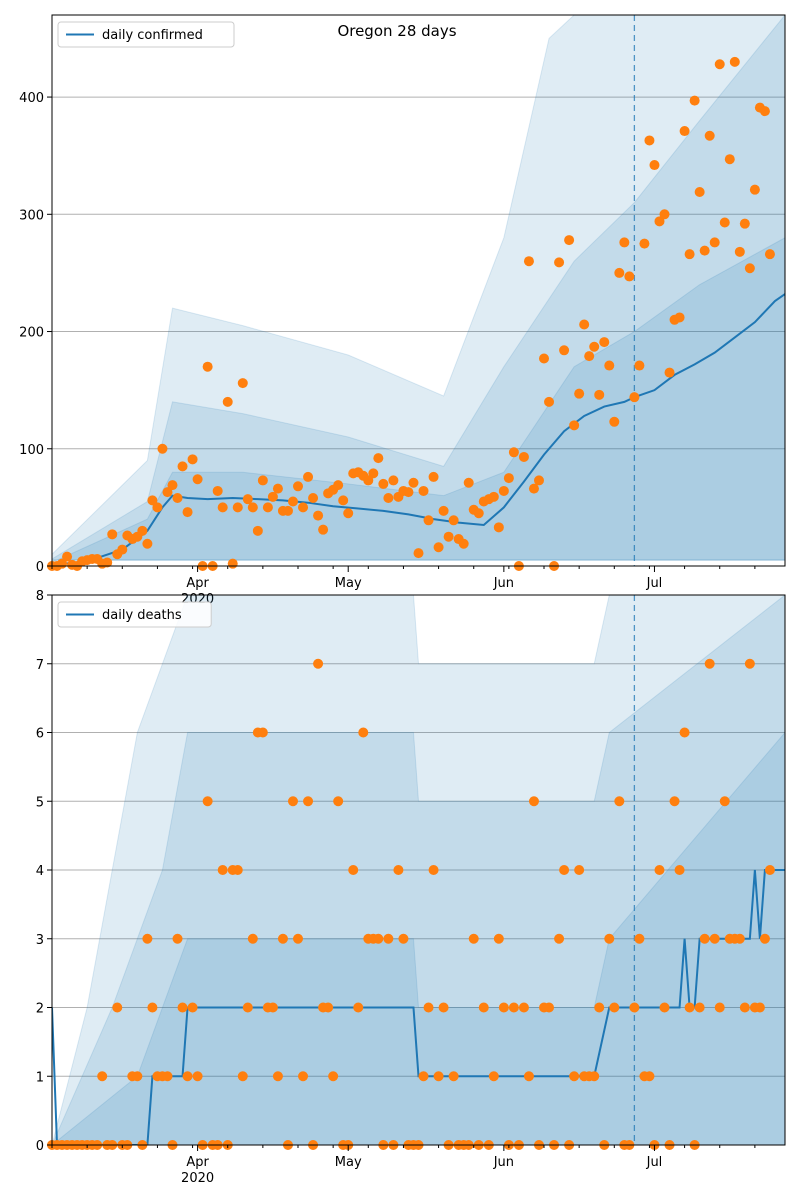  Describe the element at coordinates (40, 1077) in the screenshot. I see `y-tick-label: 1` at that location.